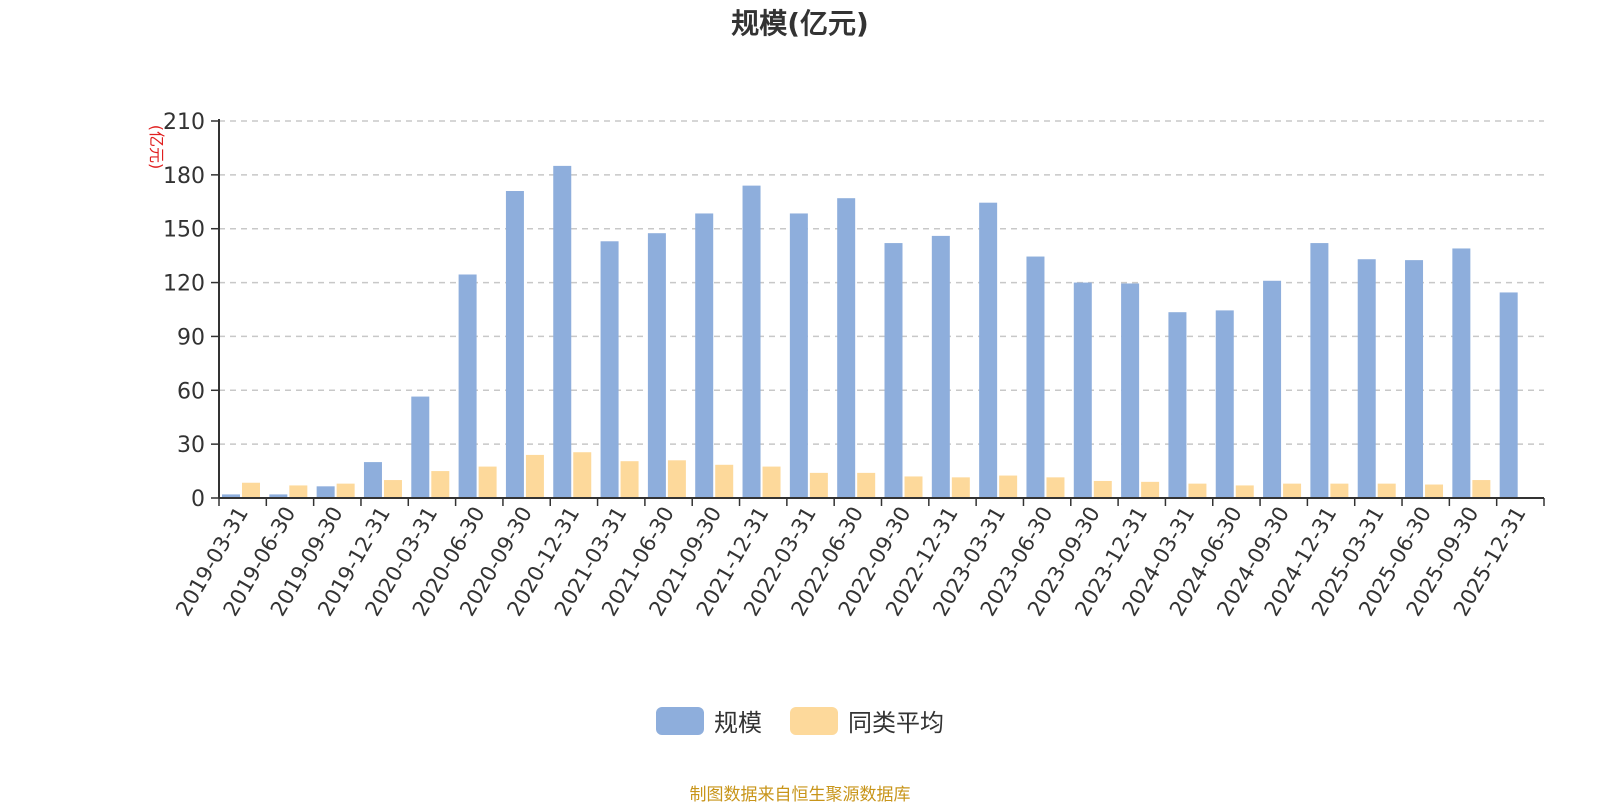  What do you see at coordinates (198, 499) in the screenshot?
I see `y-tick-label: 0` at bounding box center [198, 499].